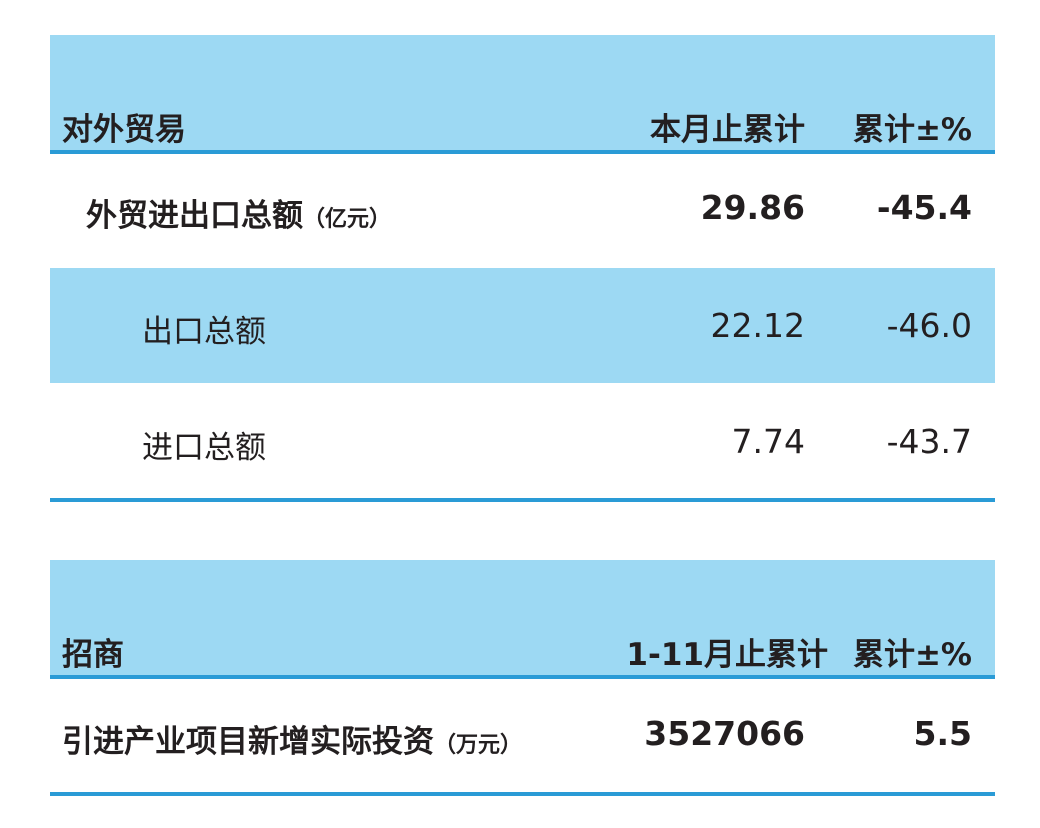 This screenshot has height=828, width=1040. Describe the element at coordinates (522, 677) in the screenshot. I see `investment-header-rule` at that location.